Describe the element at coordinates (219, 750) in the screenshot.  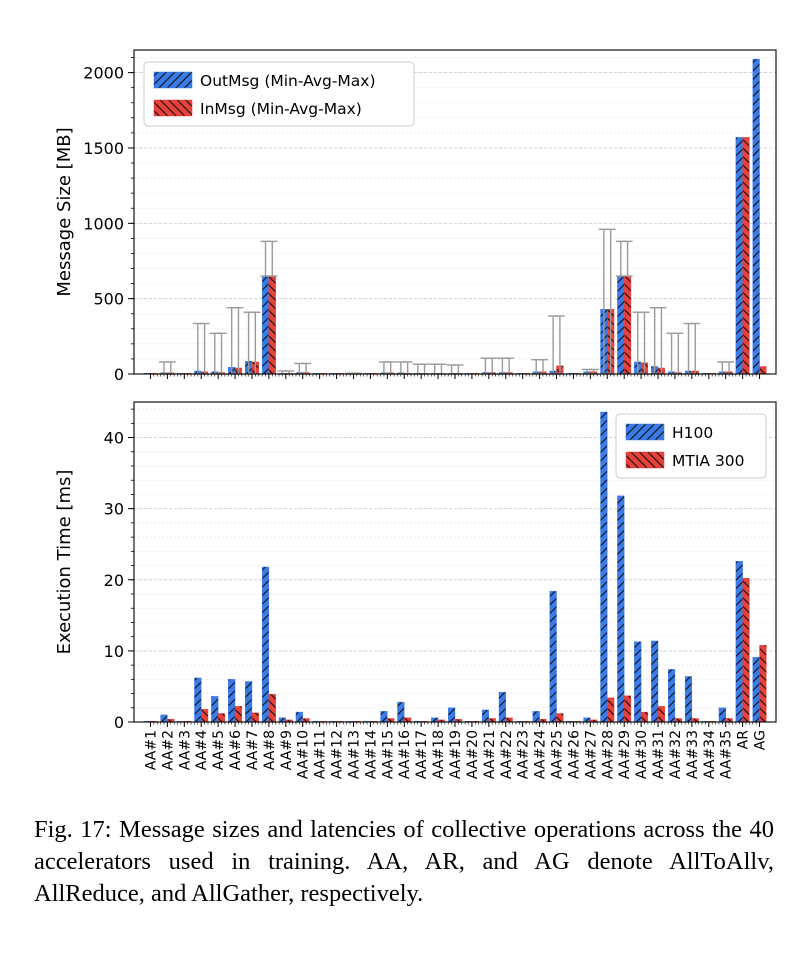
I see `x-tick-label: AA#5` at that location.